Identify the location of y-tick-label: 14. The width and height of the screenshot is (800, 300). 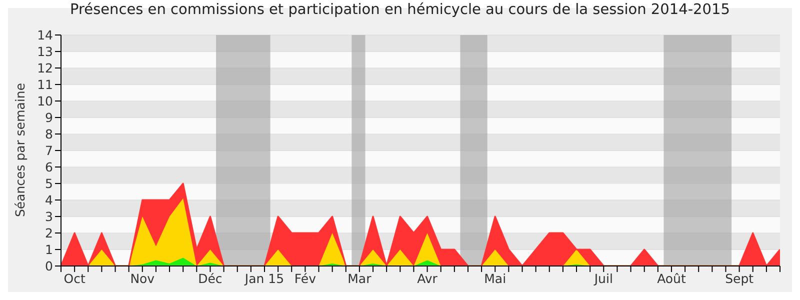
(45, 34).